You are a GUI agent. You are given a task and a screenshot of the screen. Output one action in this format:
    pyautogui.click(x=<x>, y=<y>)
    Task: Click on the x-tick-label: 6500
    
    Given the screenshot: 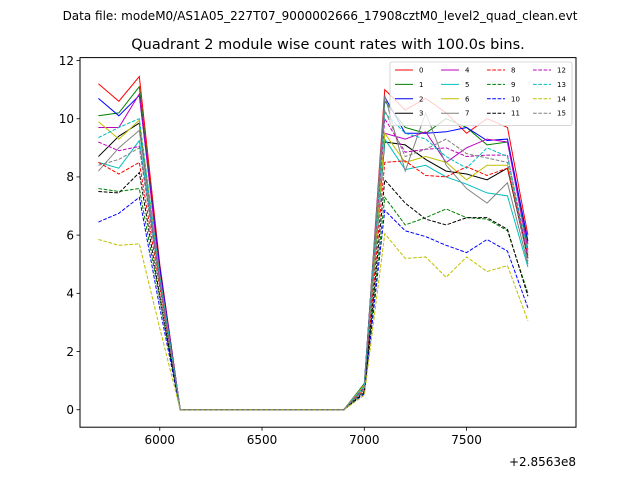 What is the action you would take?
    pyautogui.click(x=262, y=440)
    